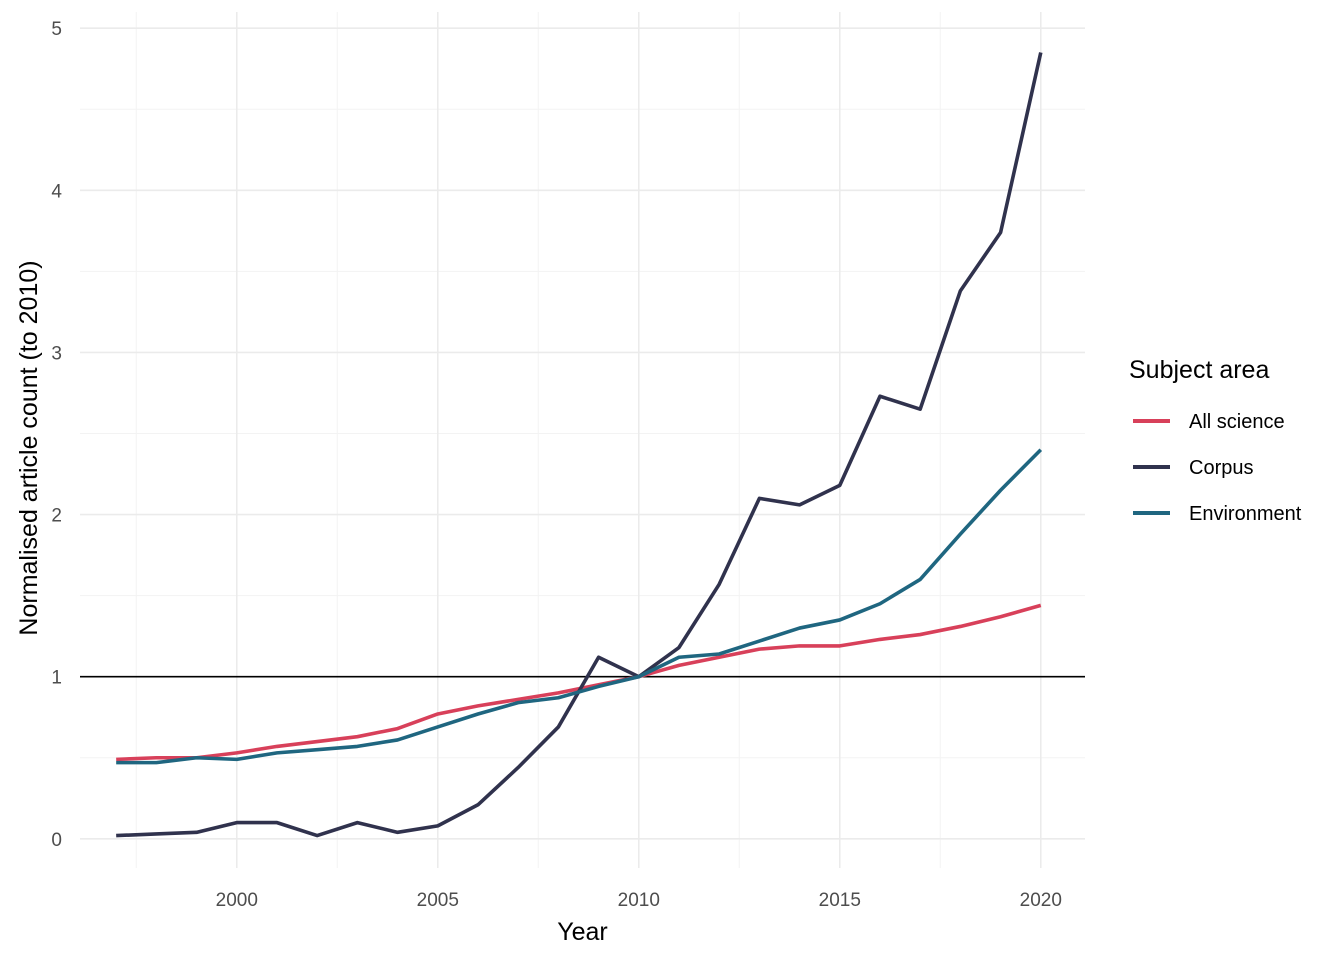  I want to click on x-tick-label: 2015, so click(840, 900).